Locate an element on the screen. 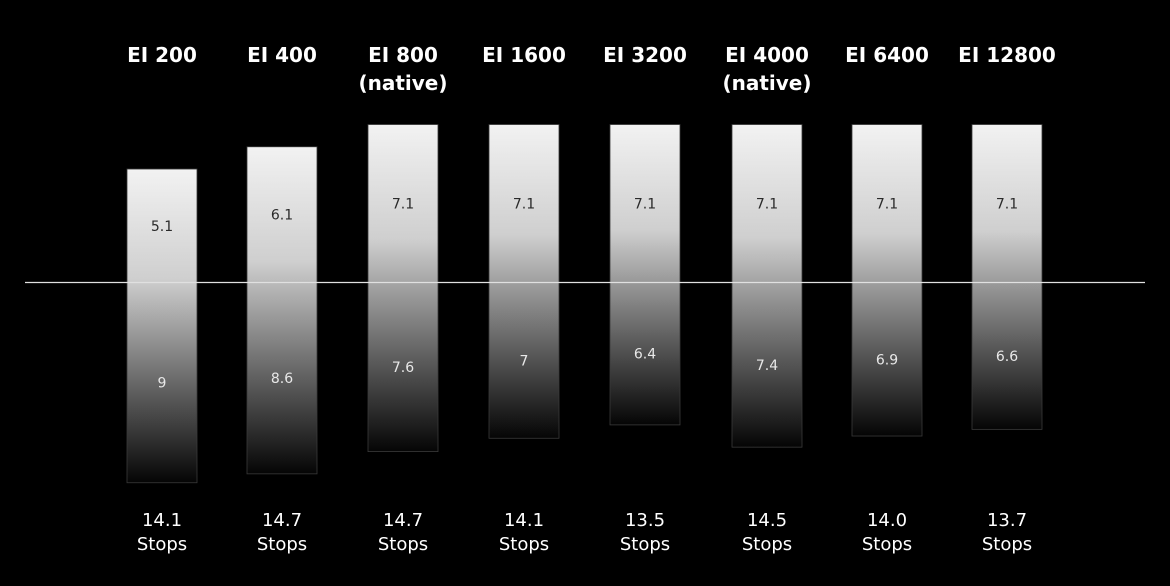 This screenshot has height=586, width=1170. total-stops-value: 14.5 is located at coordinates (767, 520).